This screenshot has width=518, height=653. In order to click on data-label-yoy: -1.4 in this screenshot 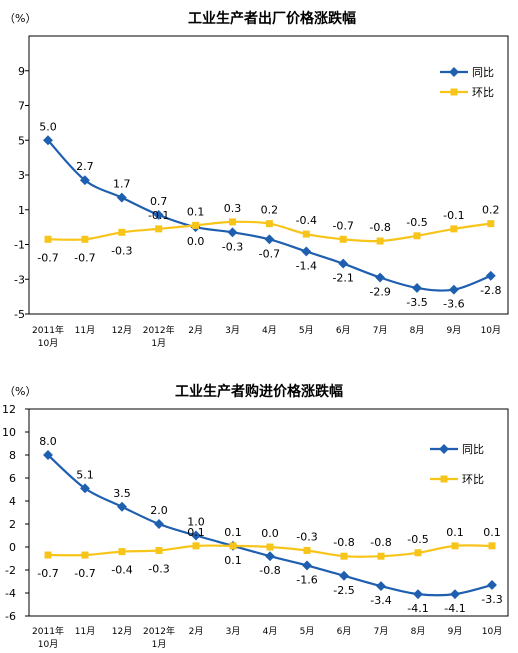, I will do `click(306, 265)`.